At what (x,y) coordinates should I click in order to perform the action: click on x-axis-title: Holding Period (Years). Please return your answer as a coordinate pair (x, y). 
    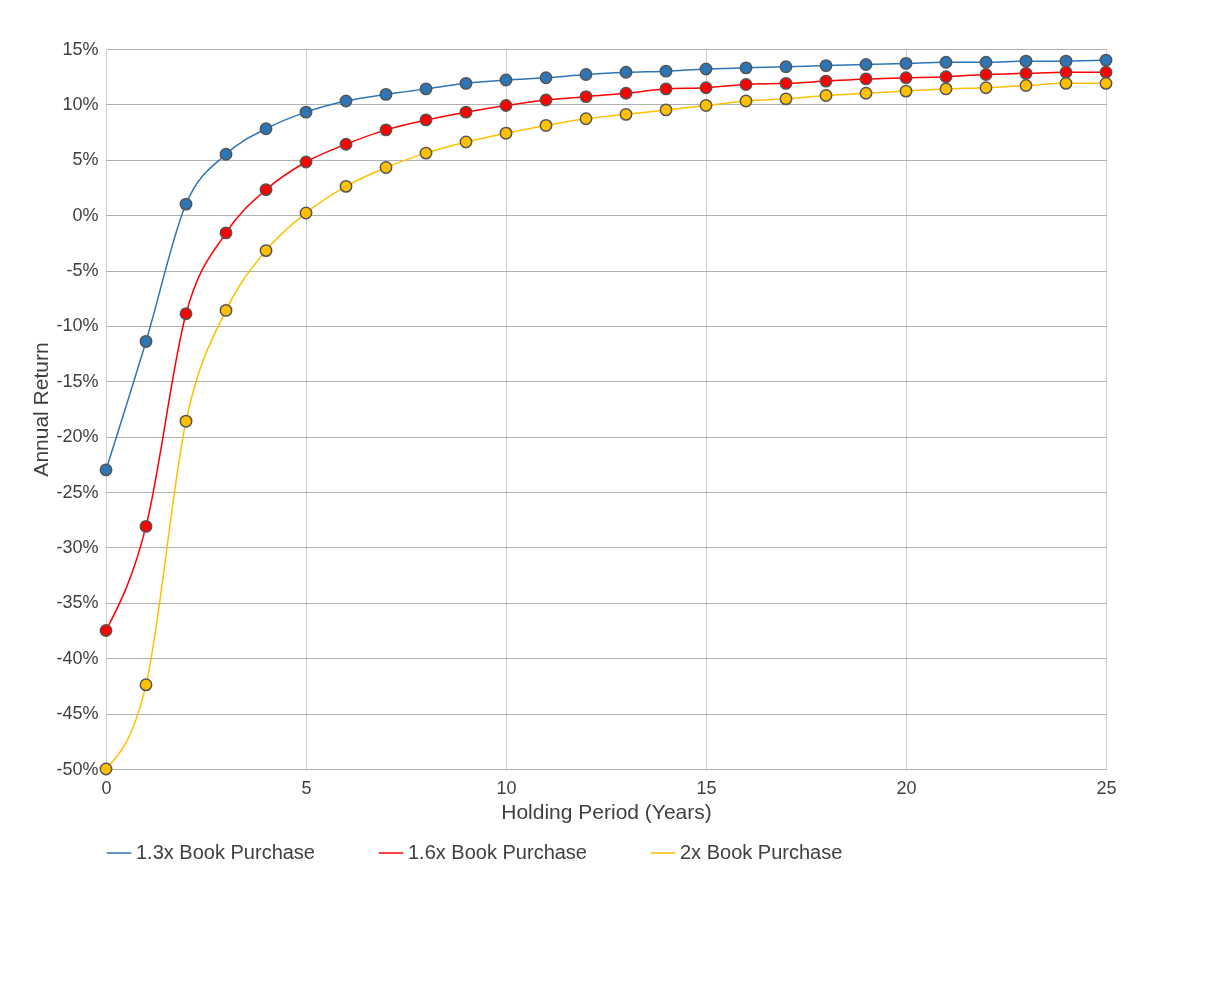
    Looking at the image, I should click on (606, 811).